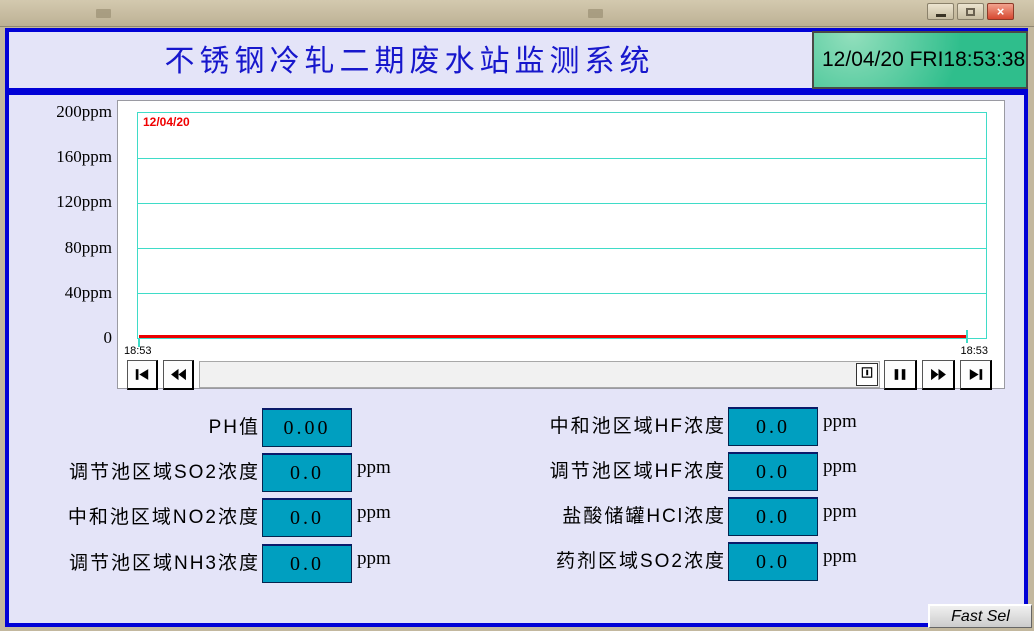 This screenshot has height=631, width=1034. I want to click on maximize-icon, so click(970, 11).